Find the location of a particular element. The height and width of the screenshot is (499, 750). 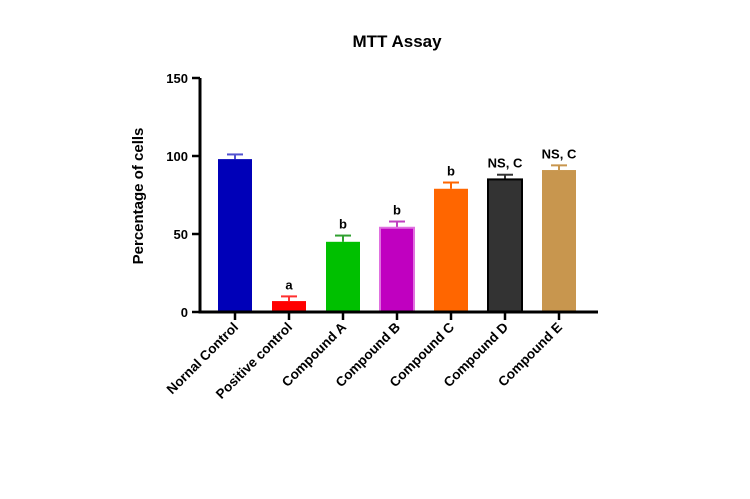

y-tick-label: 50 is located at coordinates (181, 234).